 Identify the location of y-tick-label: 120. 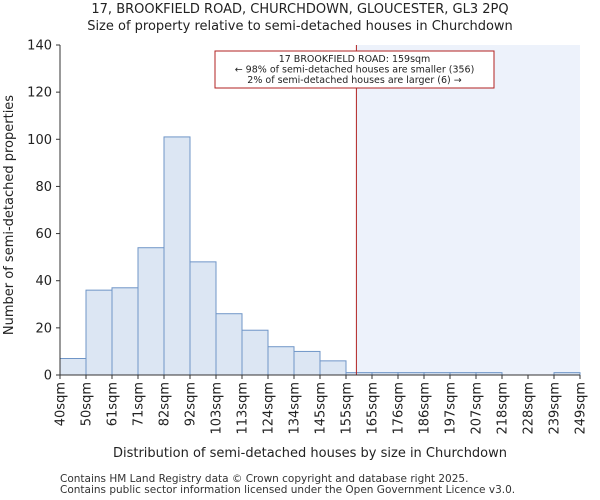
(39, 93).